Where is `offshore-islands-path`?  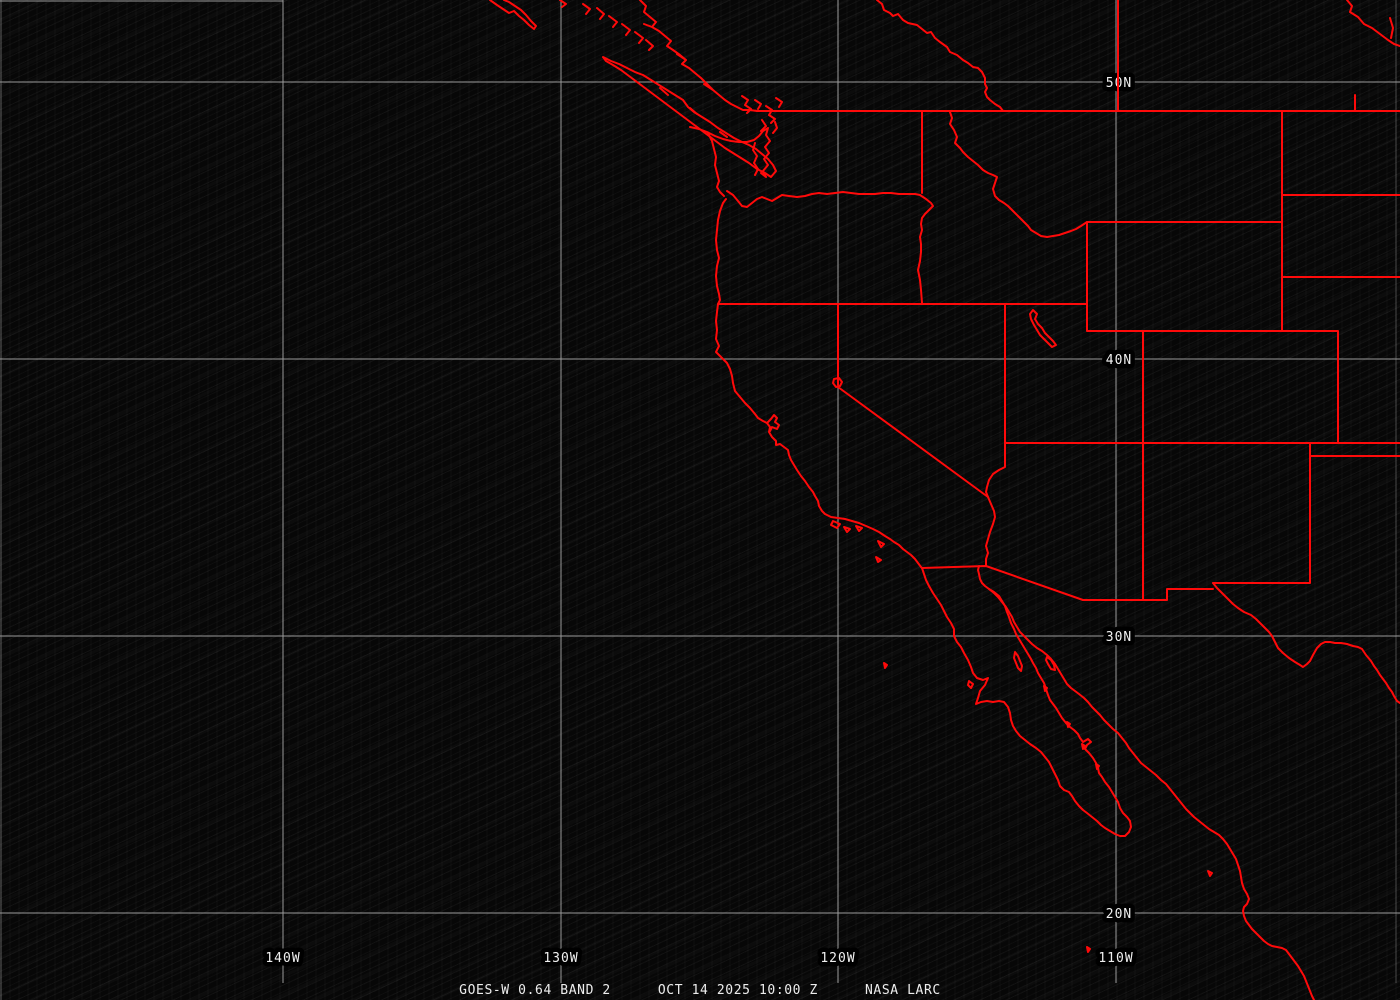
offshore-islands-path is located at coordinates (1048, 807).